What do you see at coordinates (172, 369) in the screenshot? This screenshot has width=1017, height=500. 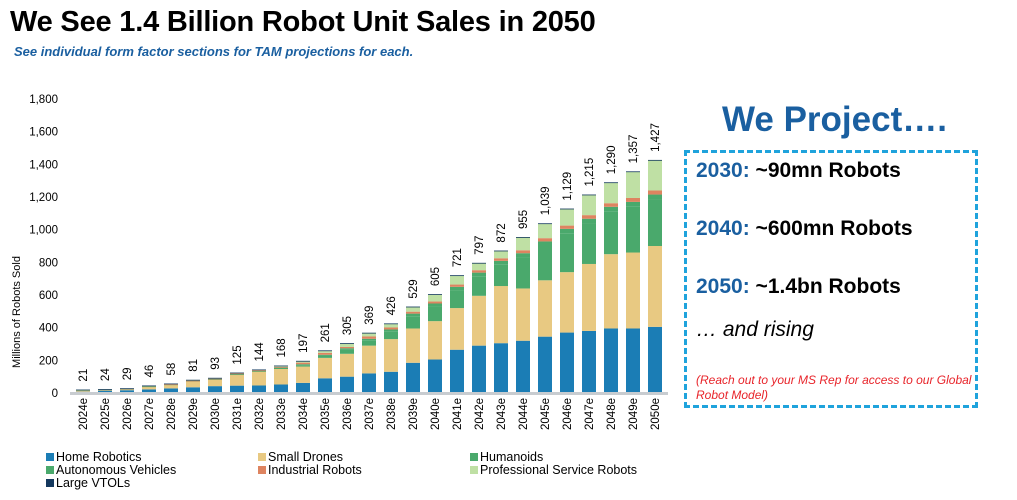 I see `total-label: 58` at bounding box center [172, 369].